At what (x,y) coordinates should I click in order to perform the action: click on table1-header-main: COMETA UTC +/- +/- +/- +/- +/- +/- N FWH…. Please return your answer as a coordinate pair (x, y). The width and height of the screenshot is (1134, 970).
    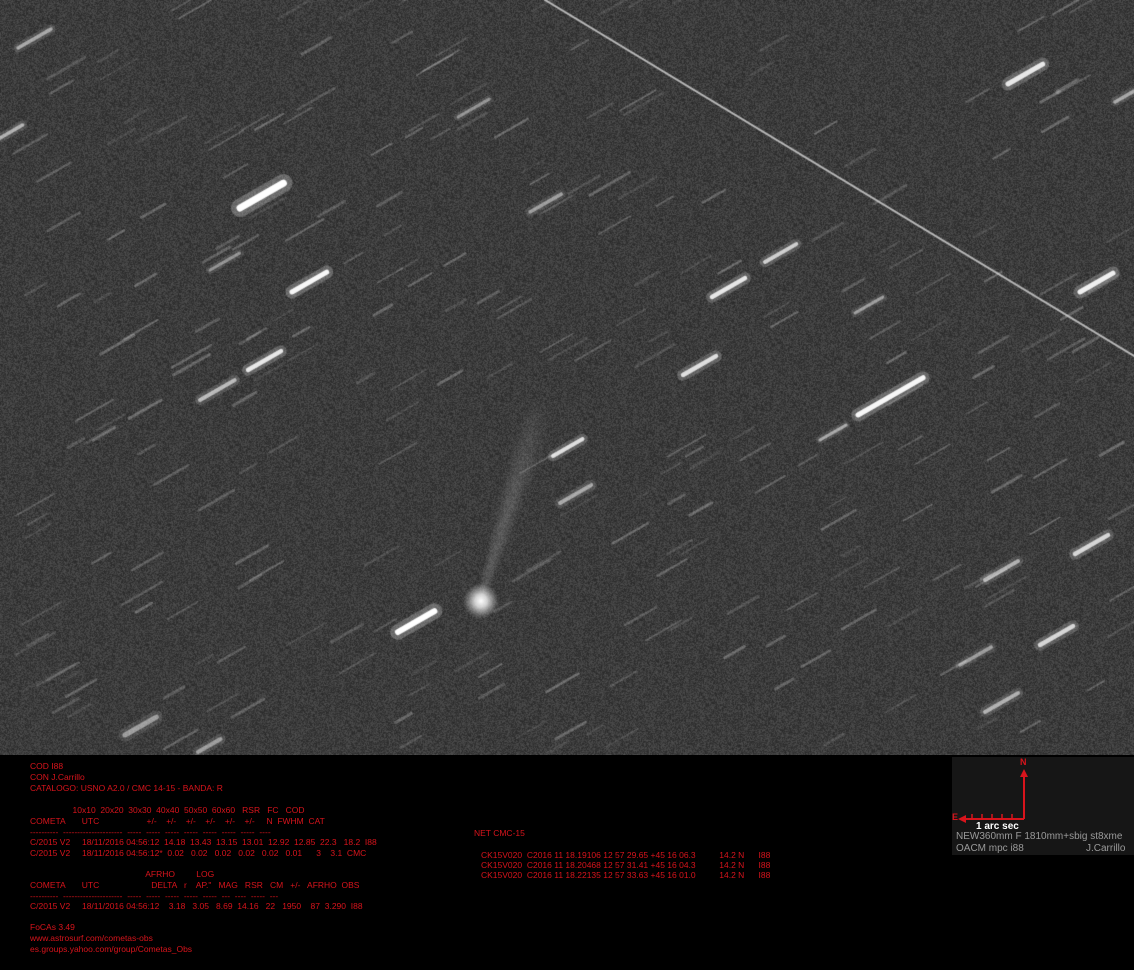
    Looking at the image, I should click on (177, 821).